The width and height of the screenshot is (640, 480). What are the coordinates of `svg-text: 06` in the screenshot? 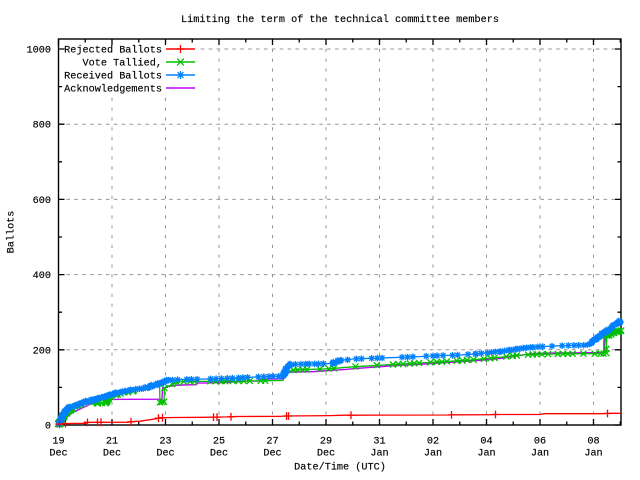 It's located at (540, 442).